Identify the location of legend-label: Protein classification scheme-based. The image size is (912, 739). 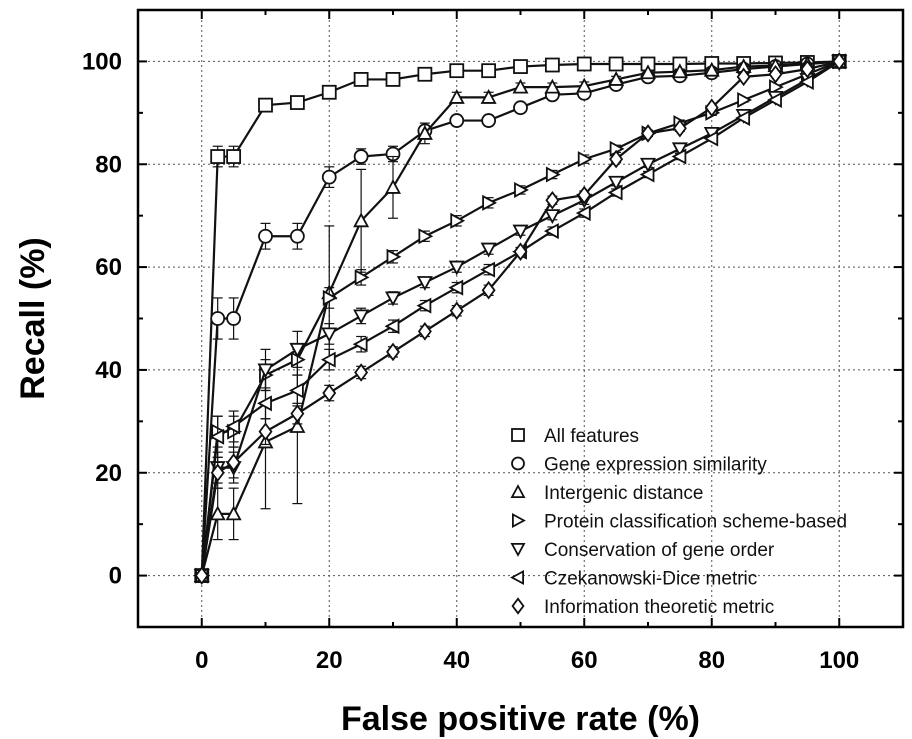
(695, 522).